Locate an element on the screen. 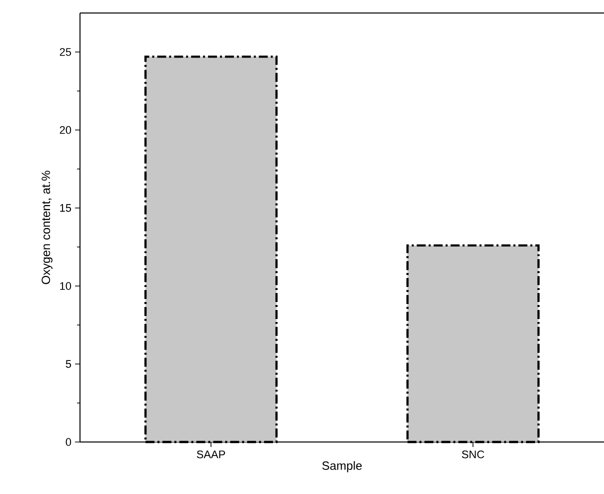  y-tick-label: 0 is located at coordinates (69, 442).